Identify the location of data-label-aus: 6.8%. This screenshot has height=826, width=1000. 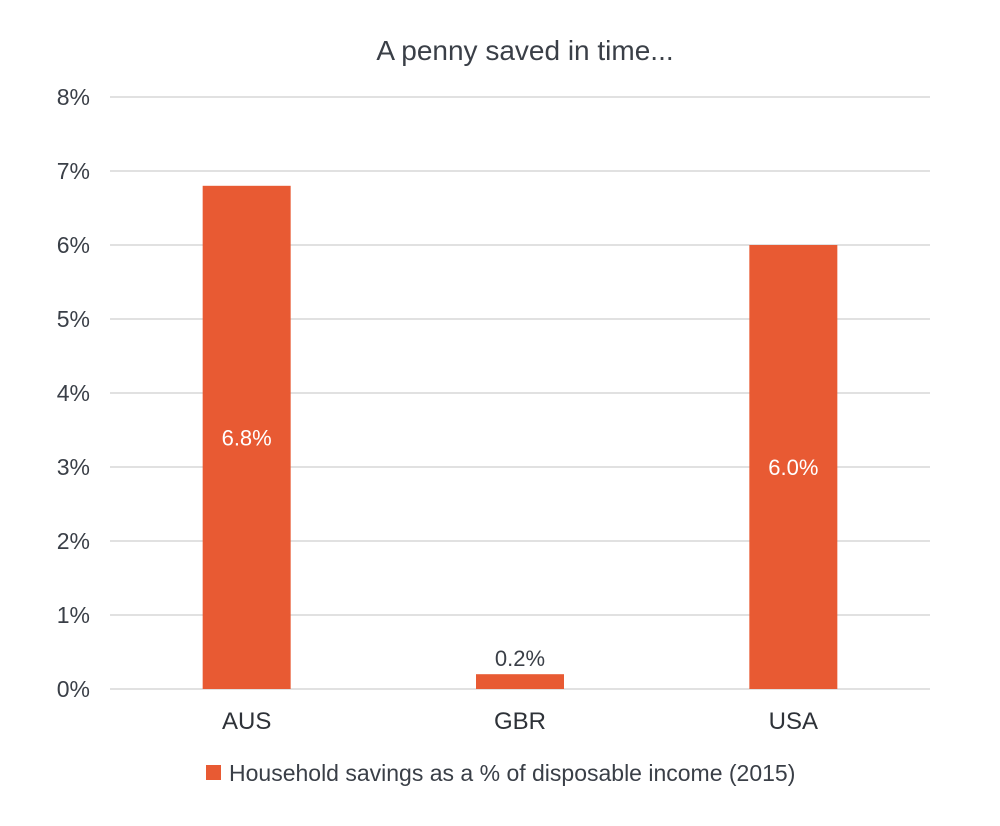
(247, 437).